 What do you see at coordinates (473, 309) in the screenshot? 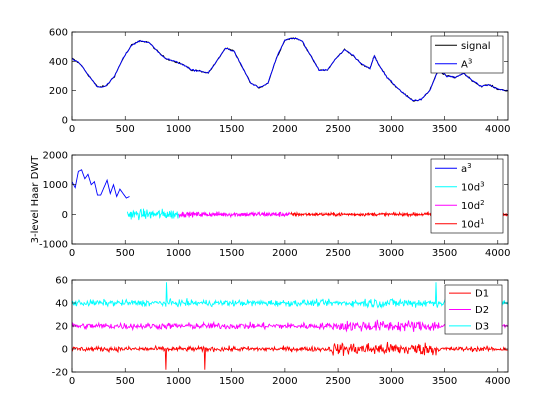
I see `legend: D1 D2 D3` at bounding box center [473, 309].